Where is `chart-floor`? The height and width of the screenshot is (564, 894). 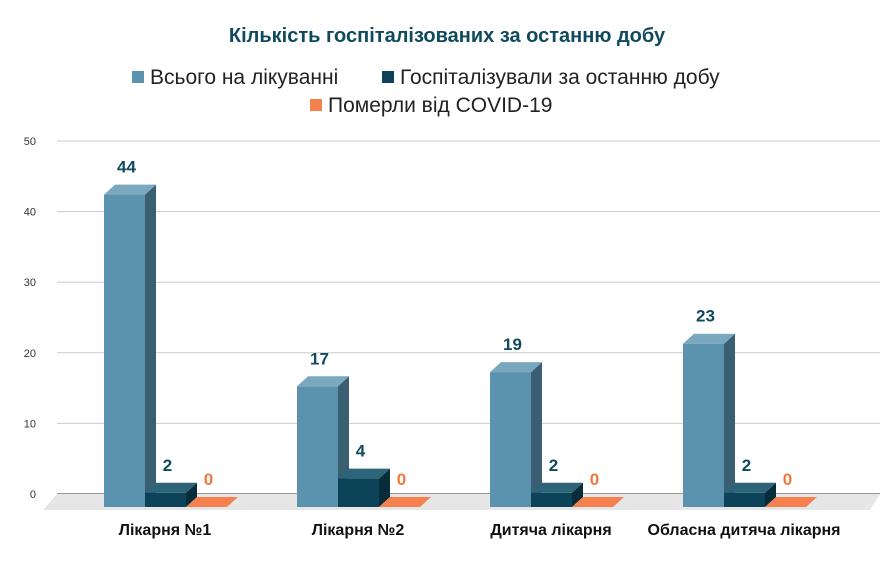 chart-floor is located at coordinates (461, 502).